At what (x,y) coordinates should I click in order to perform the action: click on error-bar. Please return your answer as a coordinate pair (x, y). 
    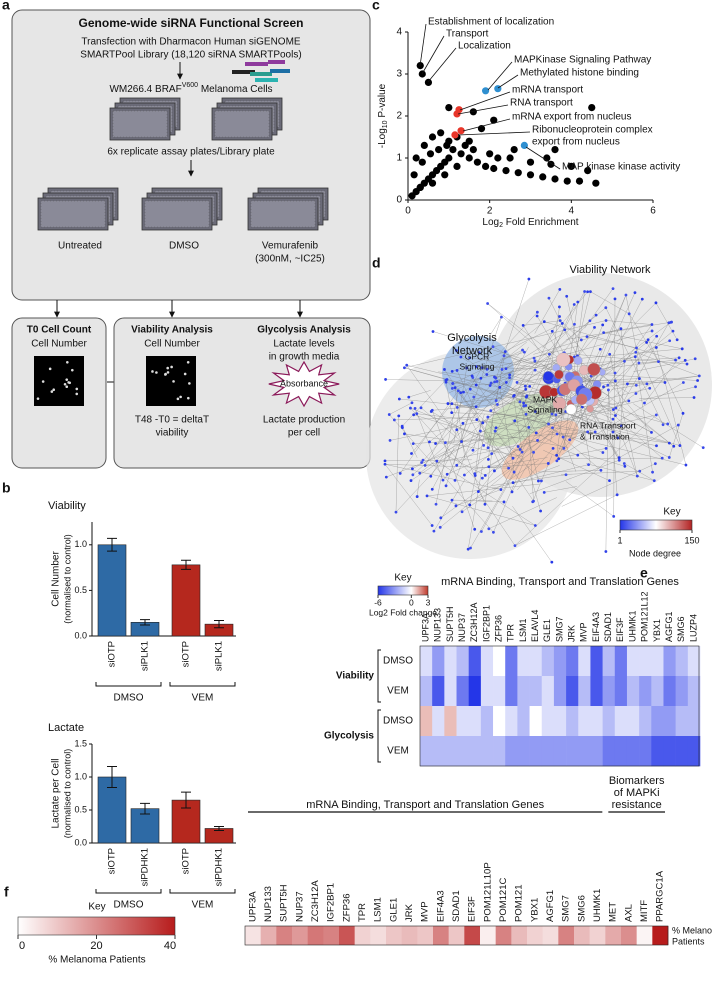
    Looking at the image, I should click on (112, 777).